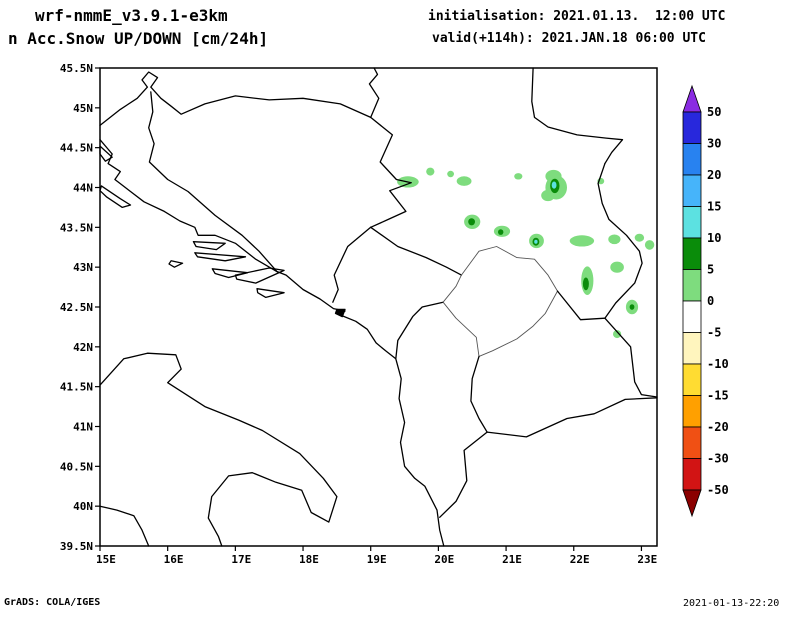 The height and width of the screenshot is (618, 800). Describe the element at coordinates (83, 267) in the screenshot. I see `tick-label: 43N` at that location.